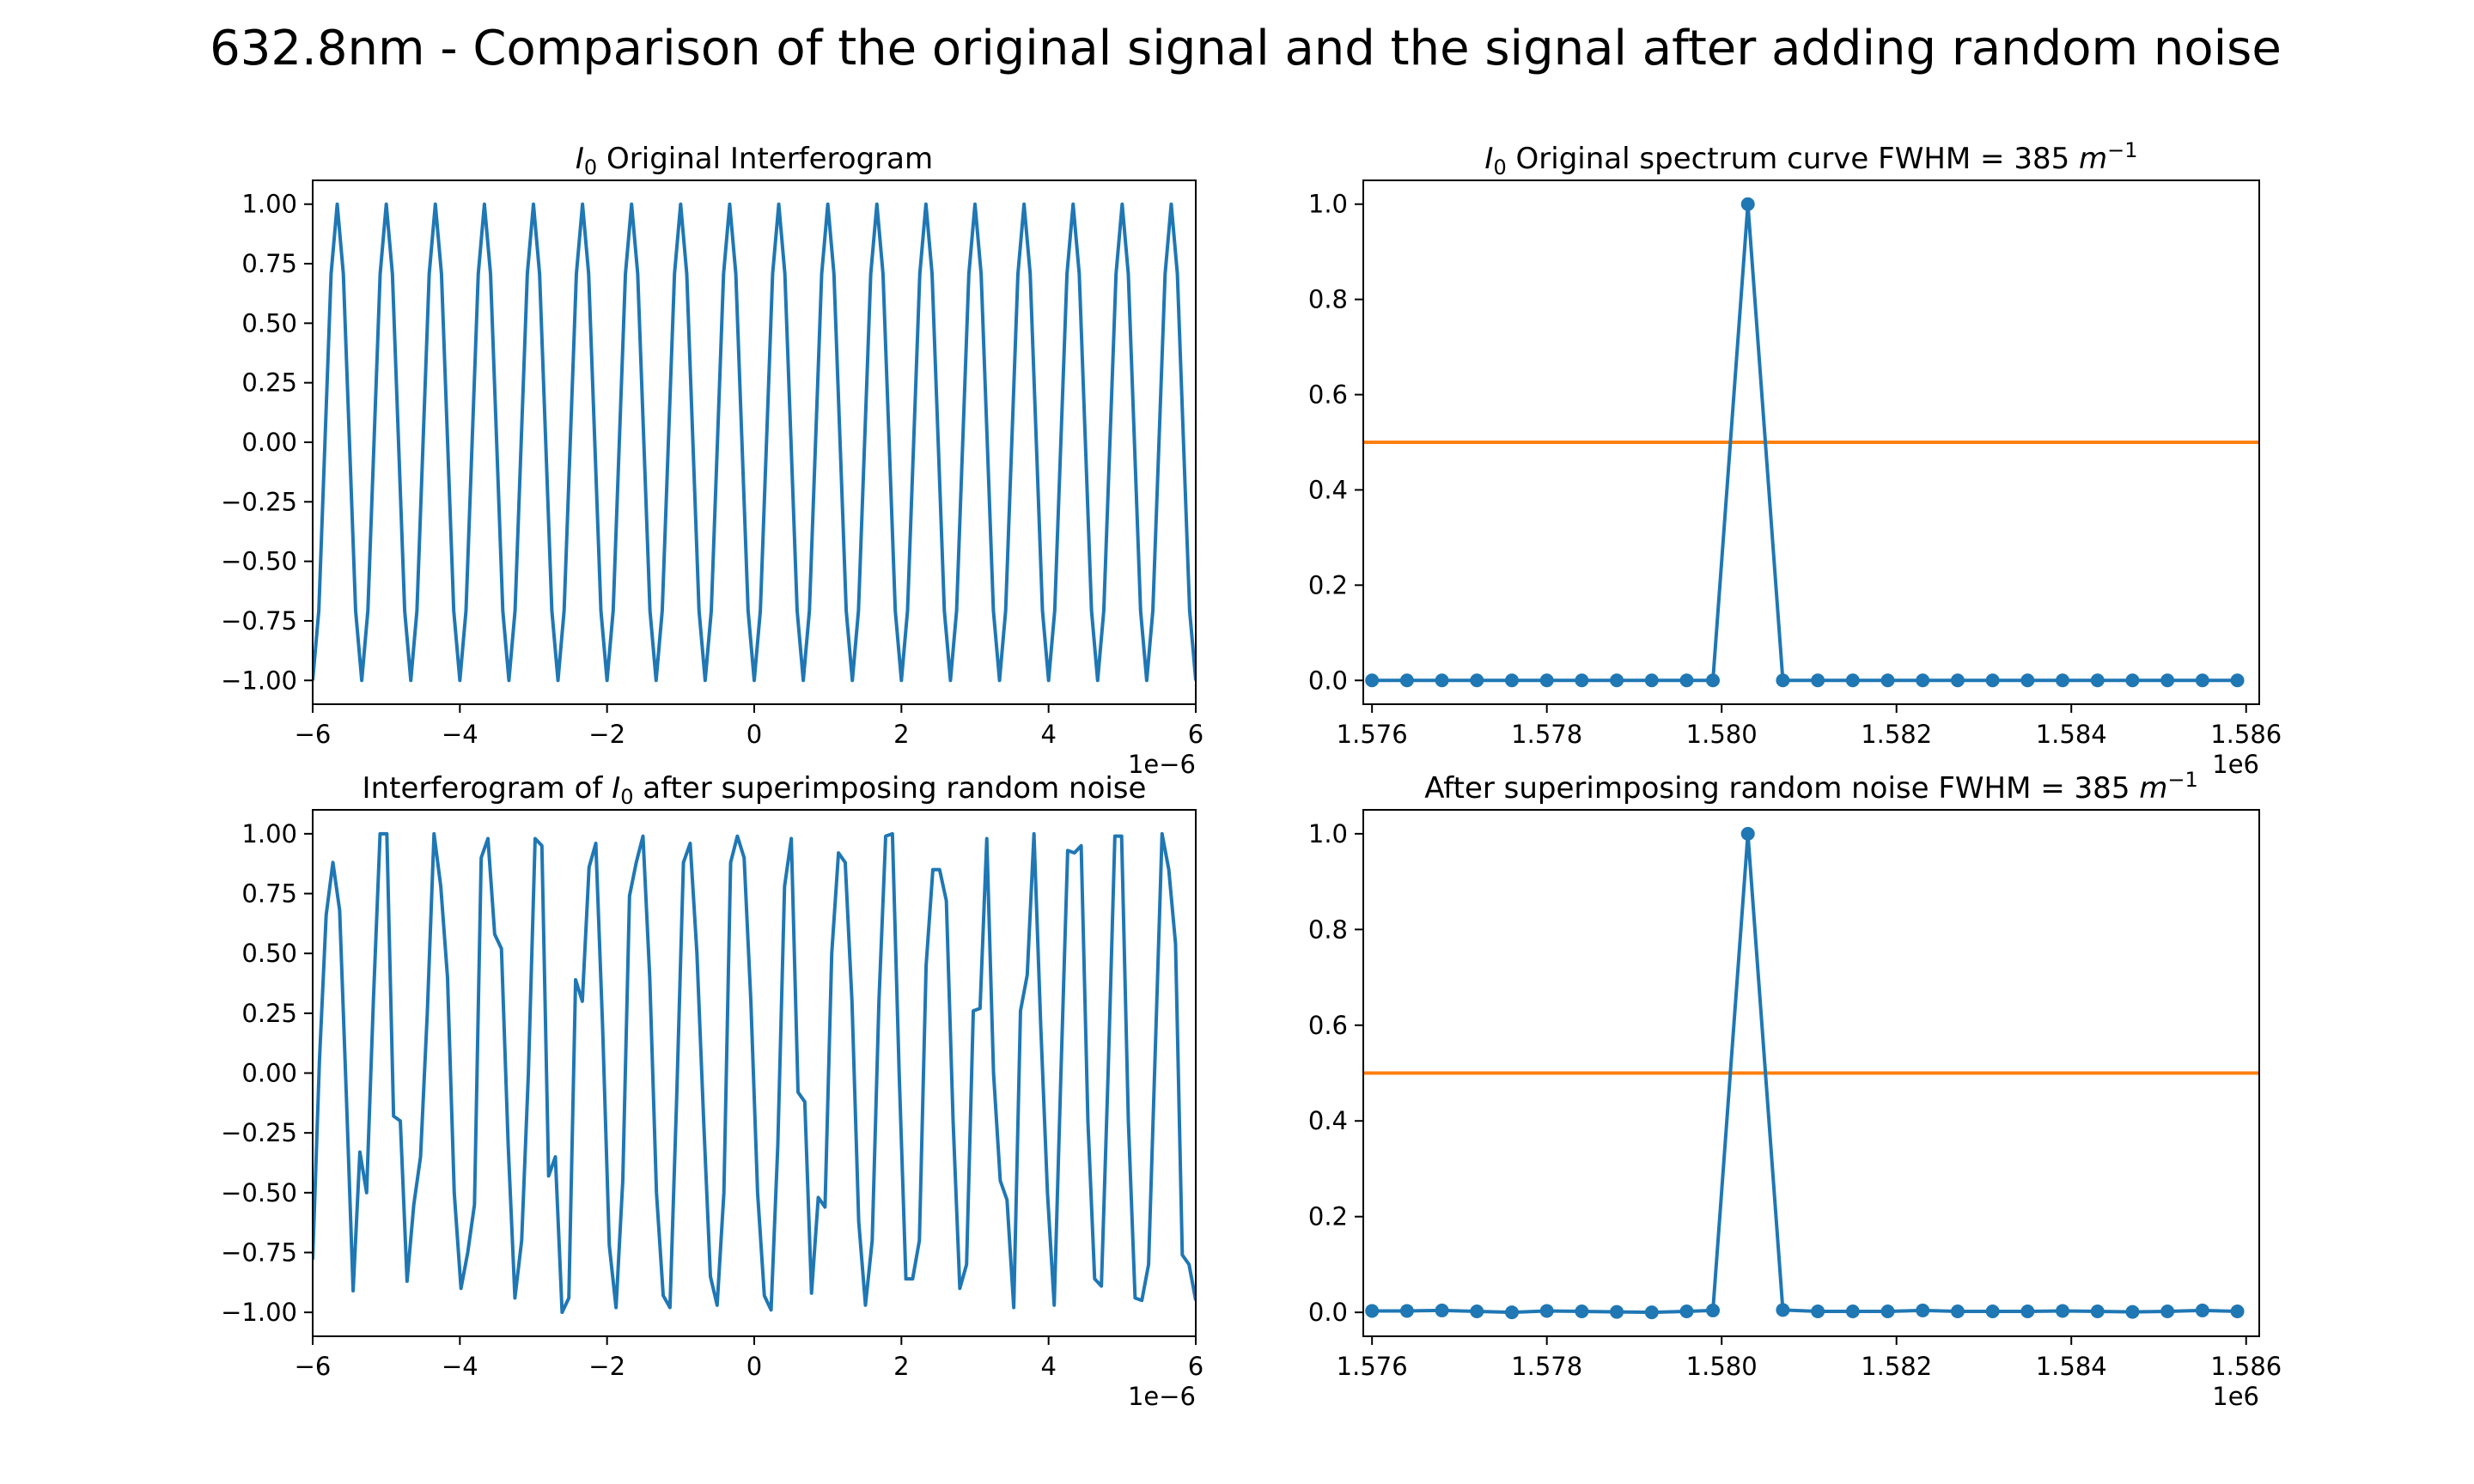 This screenshot has height=1484, width=2474. Describe the element at coordinates (1328, 1025) in the screenshot. I see `y-tick-label: 0.6` at that location.